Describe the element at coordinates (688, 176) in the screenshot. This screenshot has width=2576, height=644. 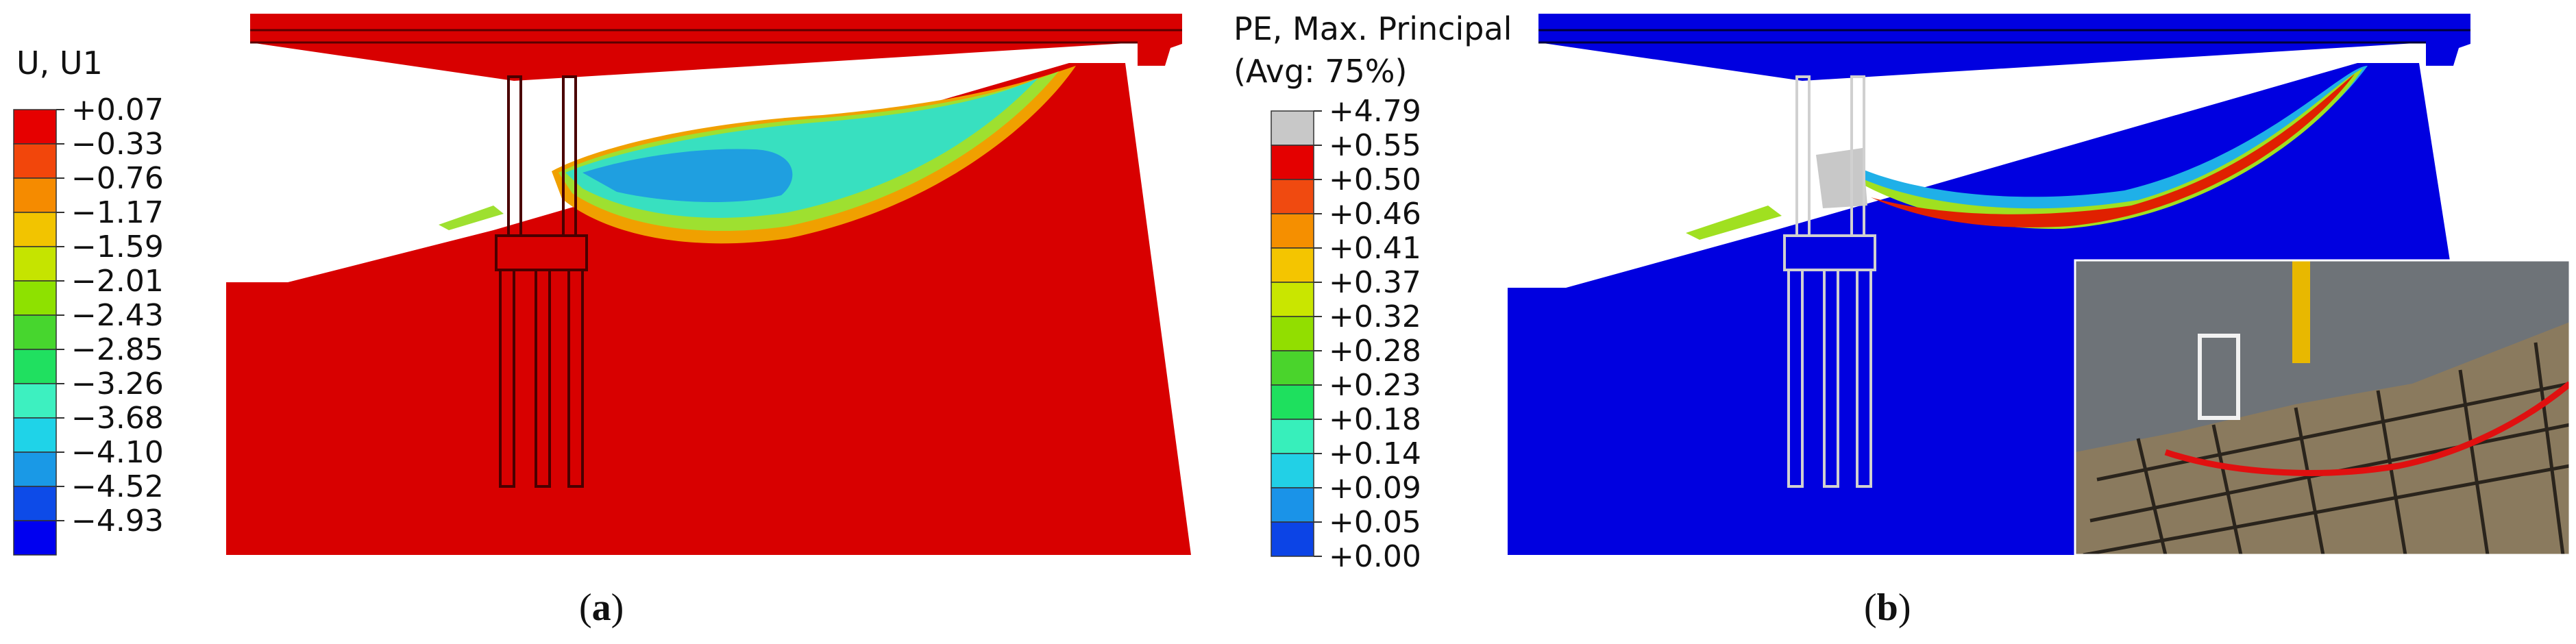
I see `slide-zone-core-a` at that location.